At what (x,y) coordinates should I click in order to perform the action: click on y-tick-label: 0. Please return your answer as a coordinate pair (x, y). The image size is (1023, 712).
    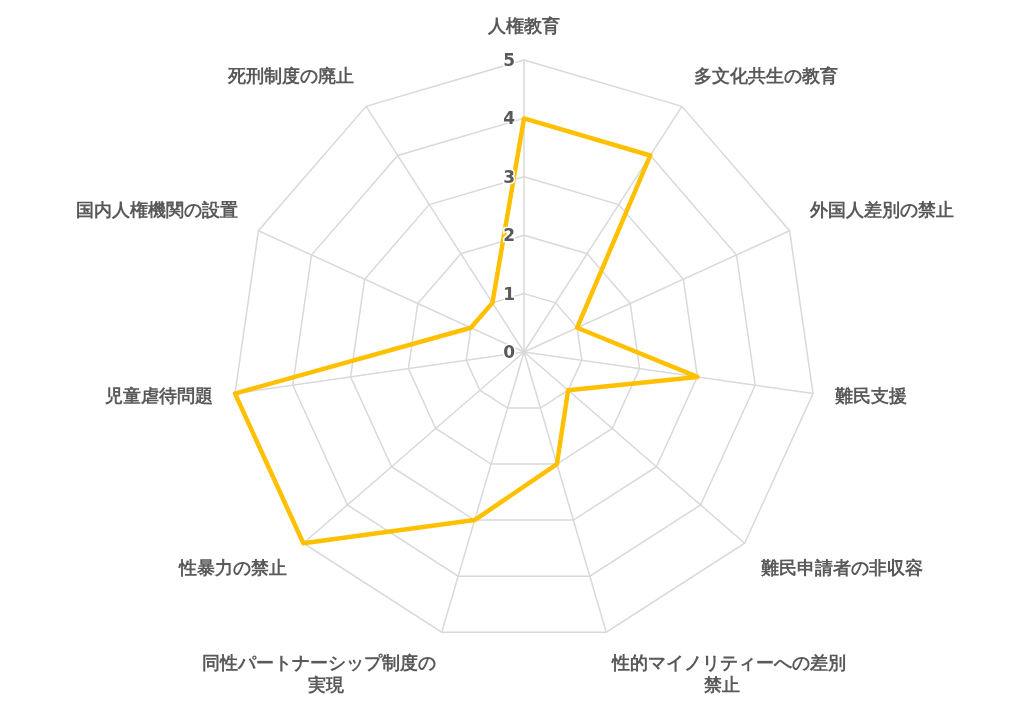
    Looking at the image, I should click on (509, 352).